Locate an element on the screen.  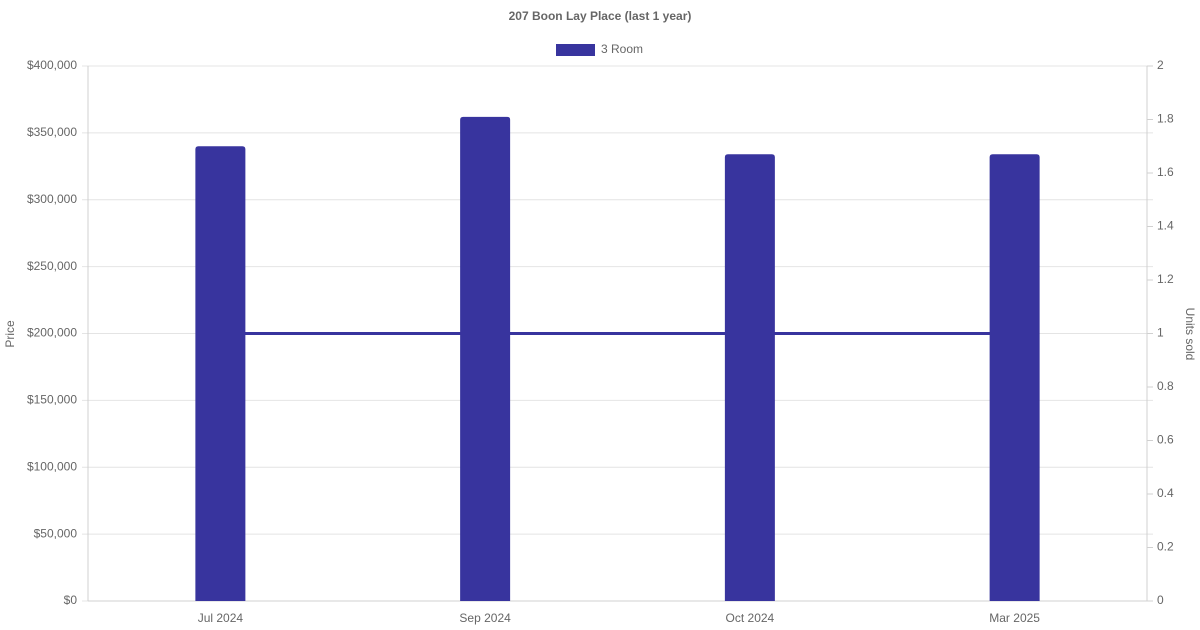
y-tick-label: $0 is located at coordinates (71, 600).